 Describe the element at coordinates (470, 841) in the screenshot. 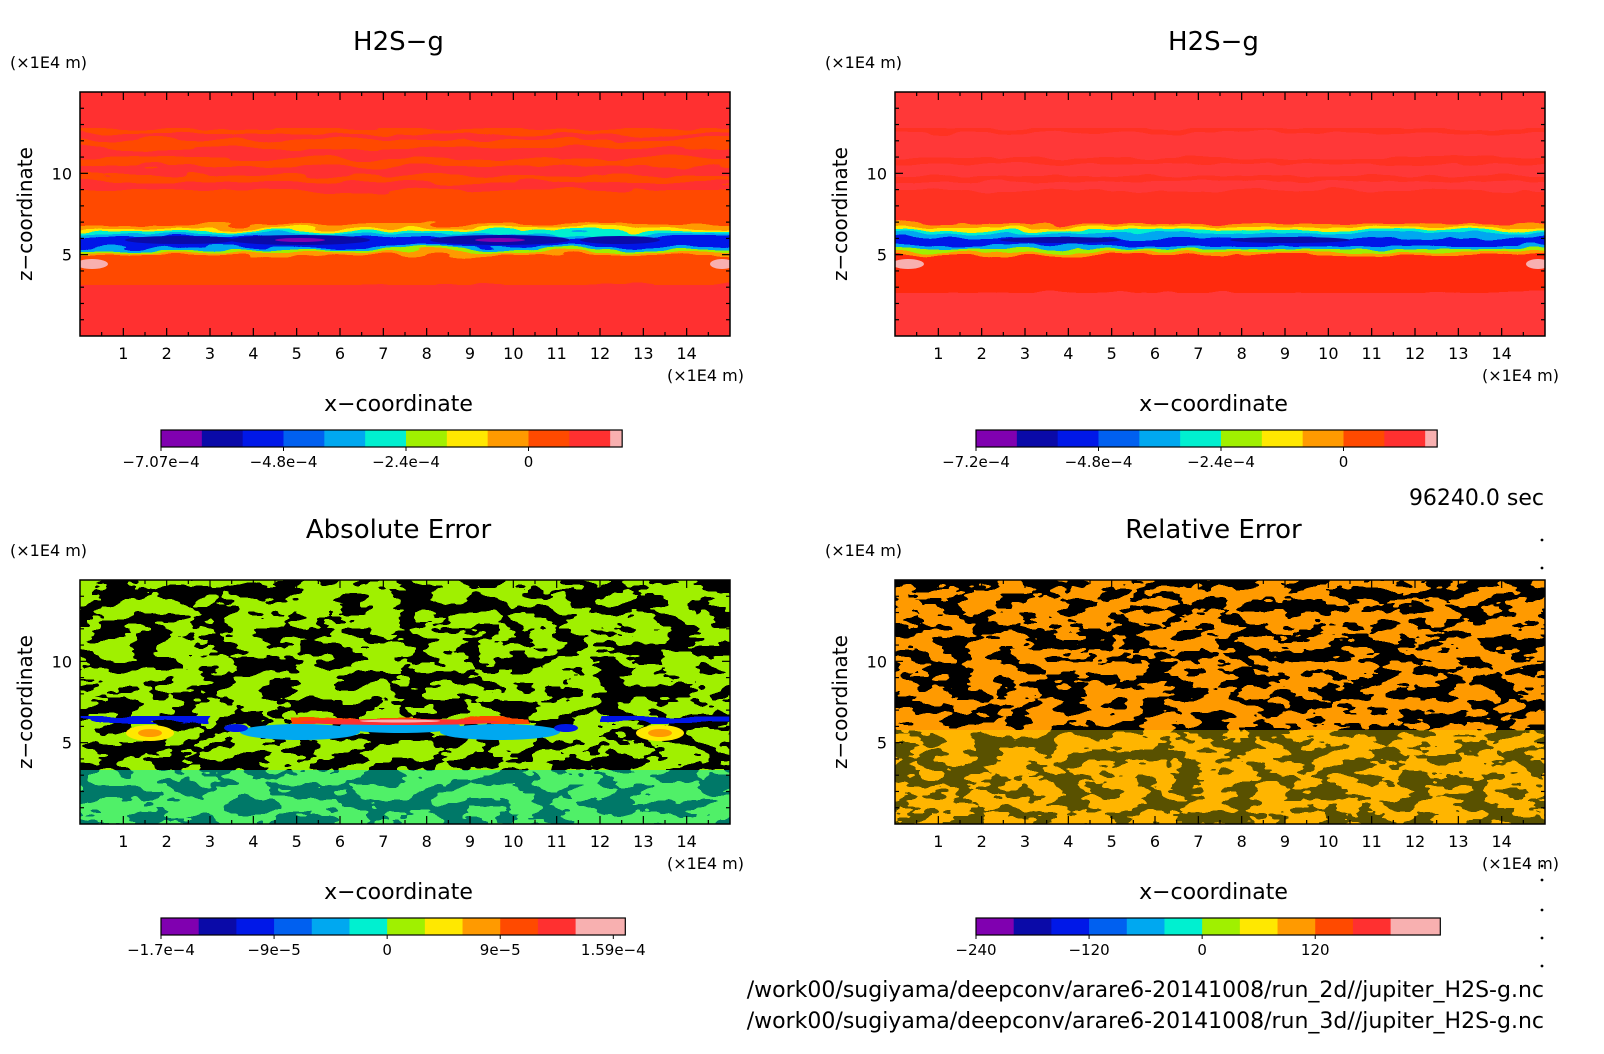

I see `x-tick-label-3: 9` at that location.